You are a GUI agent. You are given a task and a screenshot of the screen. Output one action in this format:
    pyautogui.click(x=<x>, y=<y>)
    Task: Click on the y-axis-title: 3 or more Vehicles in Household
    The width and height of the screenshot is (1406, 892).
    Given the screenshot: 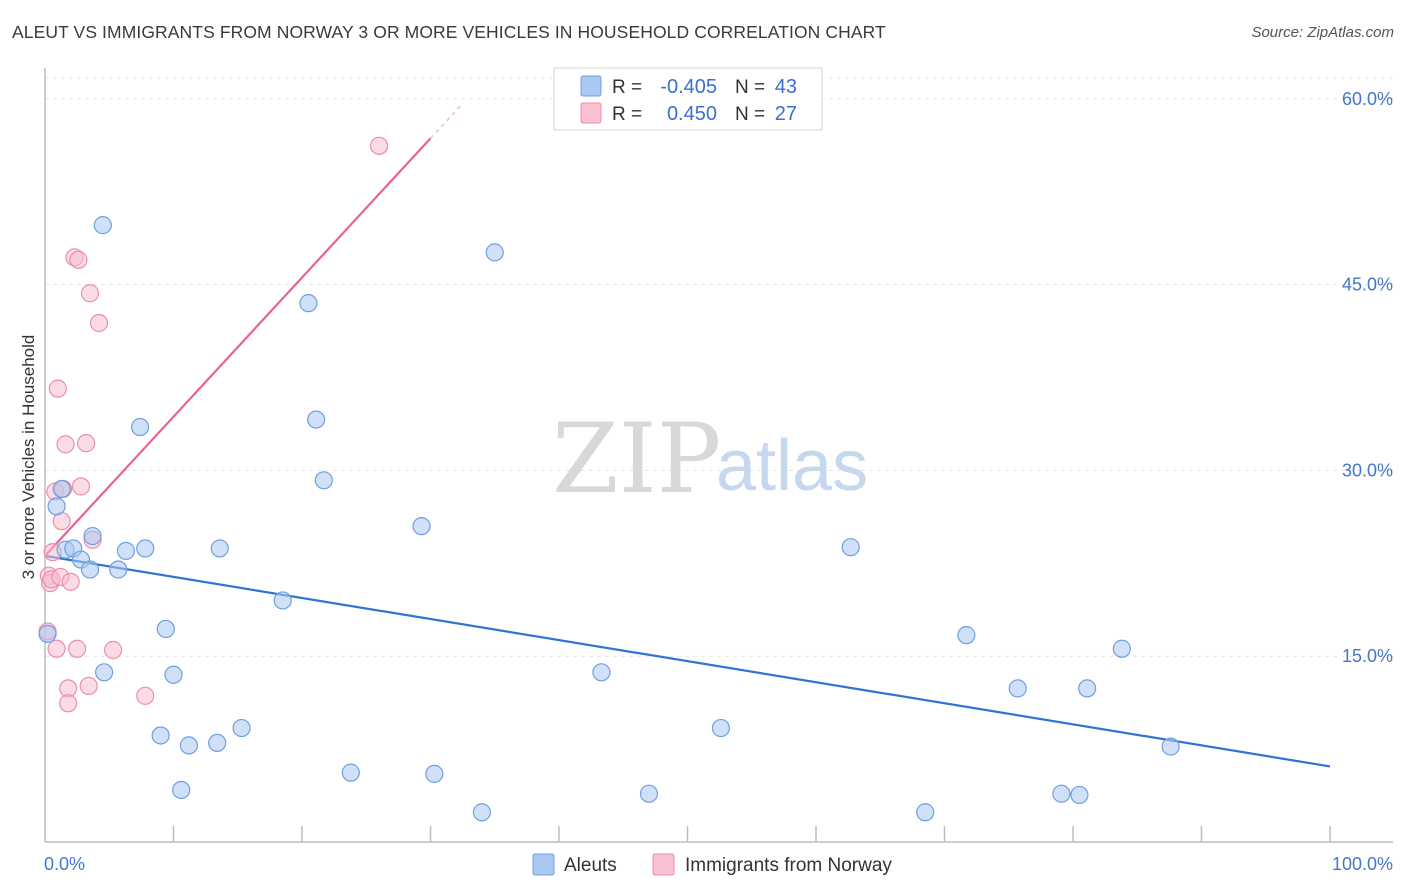 What is the action you would take?
    pyautogui.click(x=28, y=457)
    